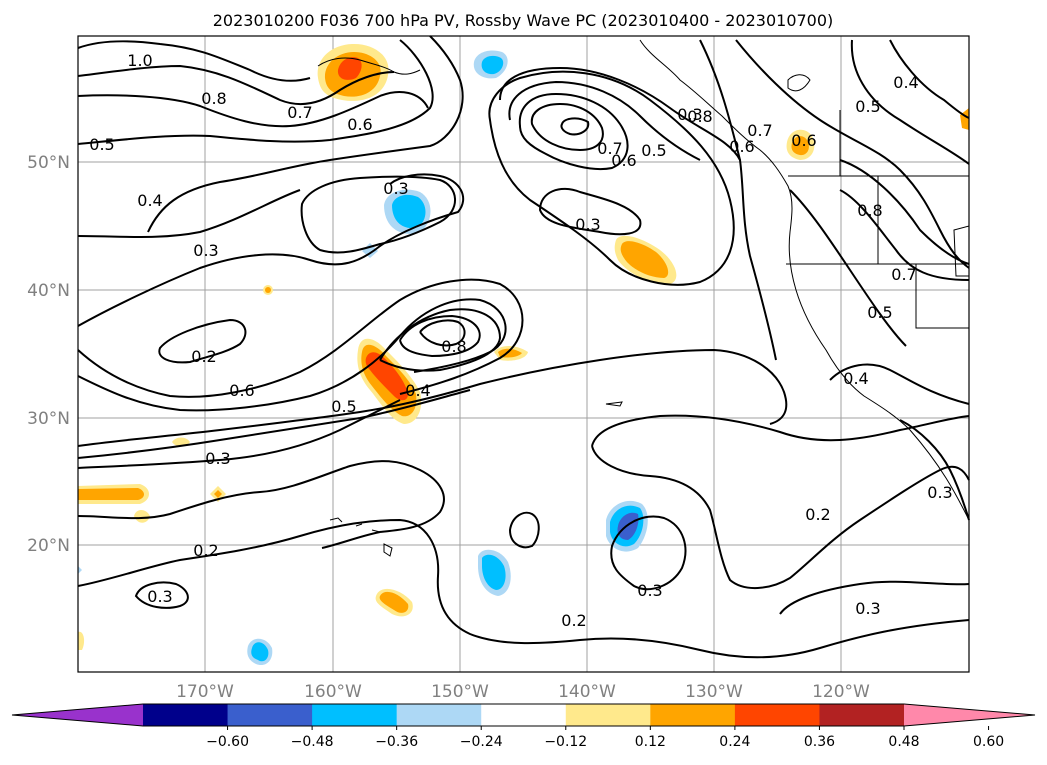 The height and width of the screenshot is (765, 1047). I want to click on island, so click(614, 404).